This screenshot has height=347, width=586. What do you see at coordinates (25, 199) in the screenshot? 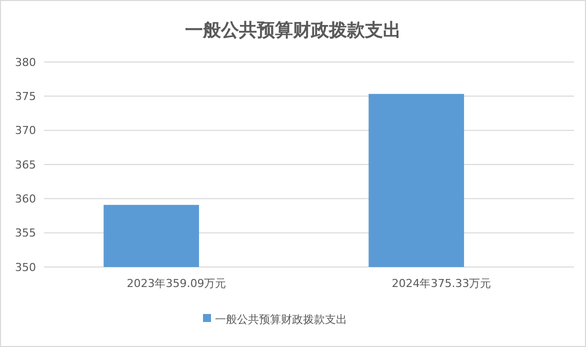
I see `y-tick-label: 360` at bounding box center [25, 199].